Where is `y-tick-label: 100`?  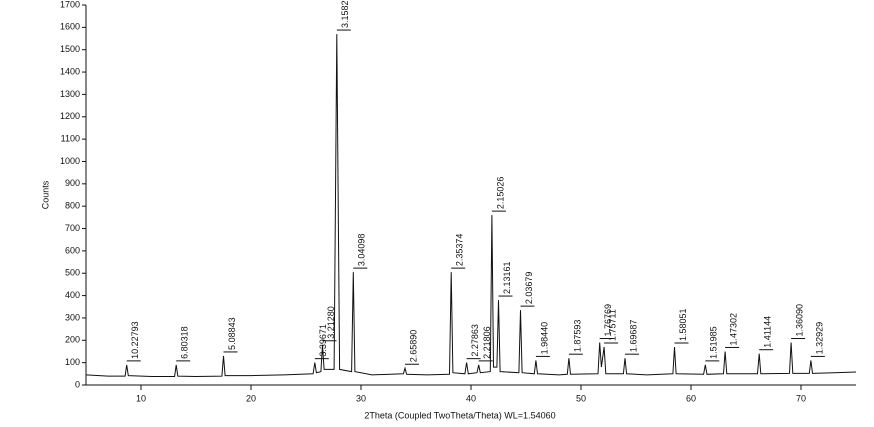
y-tick-label: 100 is located at coordinates (72, 362).